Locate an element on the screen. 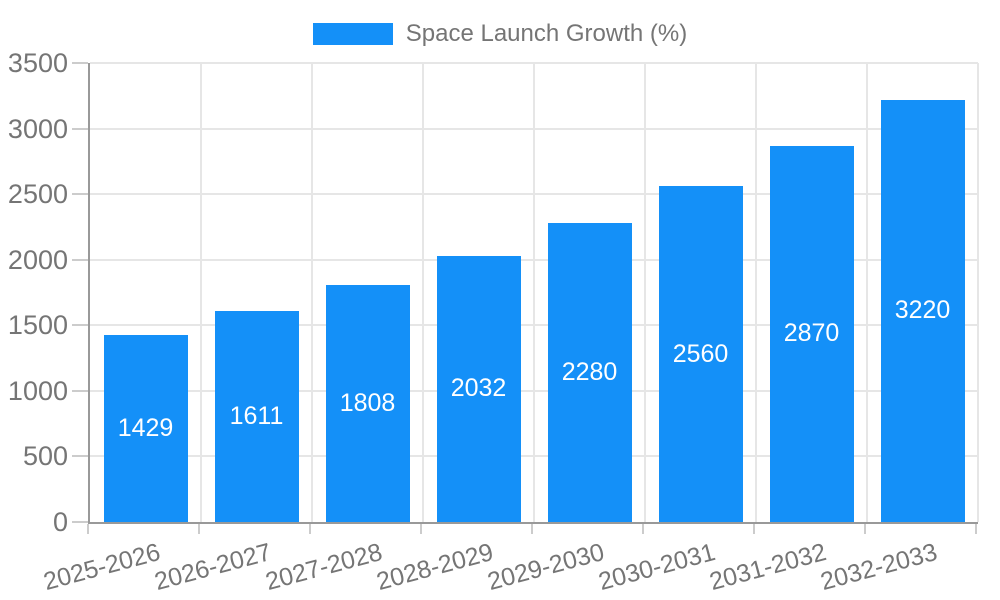 The height and width of the screenshot is (600, 1000). bar: 1808 is located at coordinates (367, 403).